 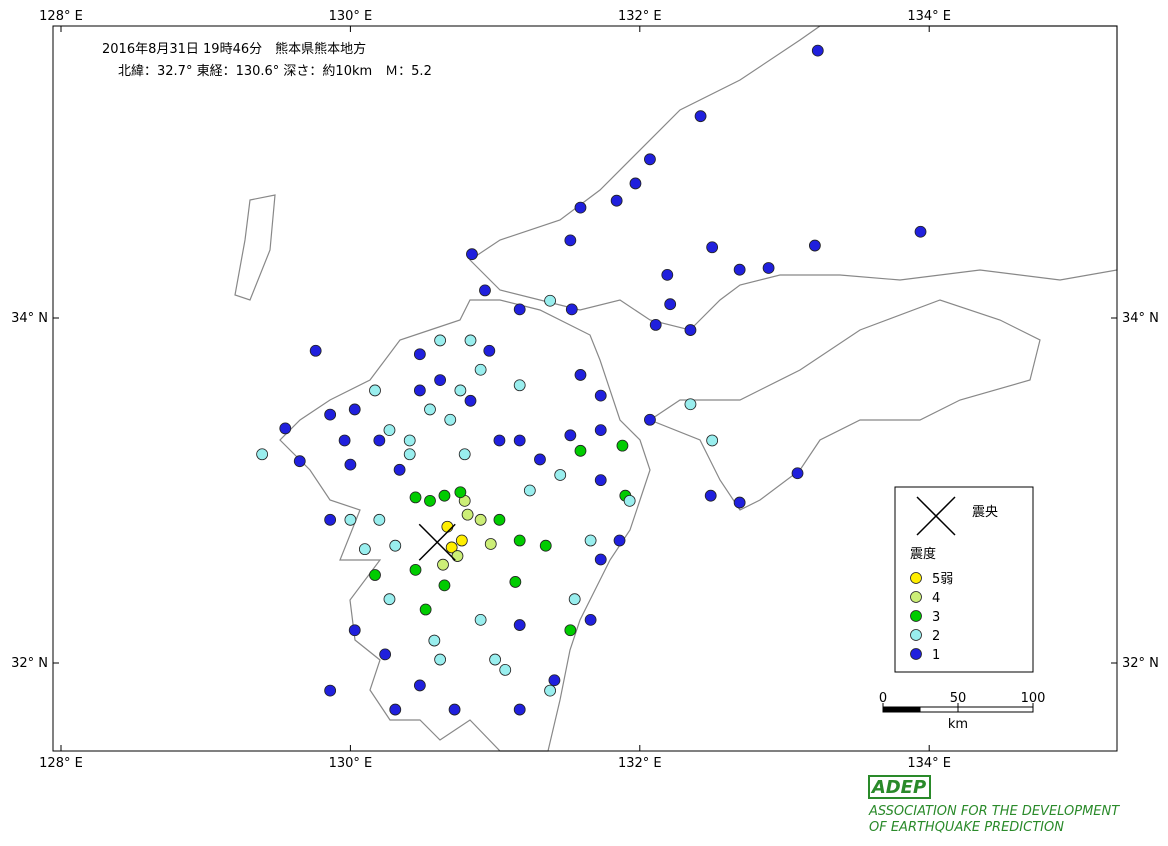 I want to click on y-tick-label-right: 34° N, so click(x=1140, y=318).